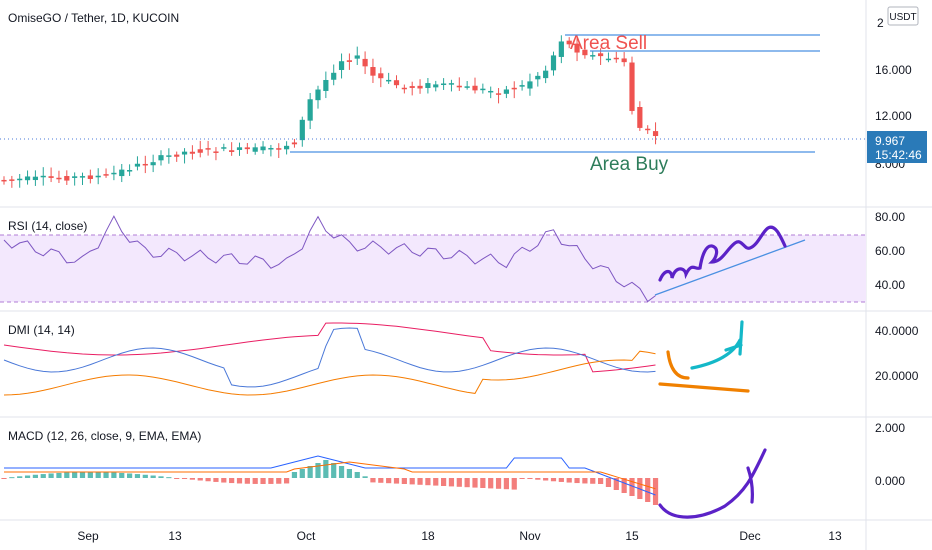  Describe the element at coordinates (897, 376) in the screenshot. I see `dmi-tick-label: 20.0000` at that location.